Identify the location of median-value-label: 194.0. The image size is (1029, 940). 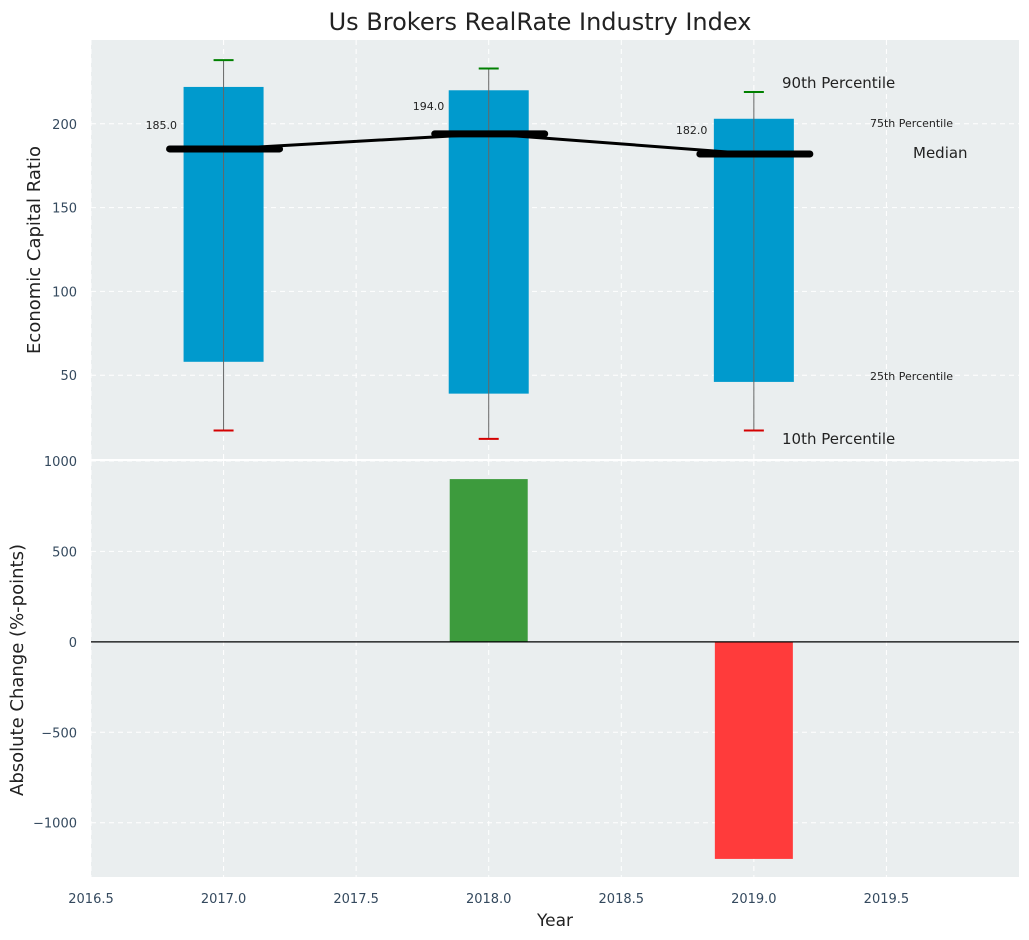
(429, 106).